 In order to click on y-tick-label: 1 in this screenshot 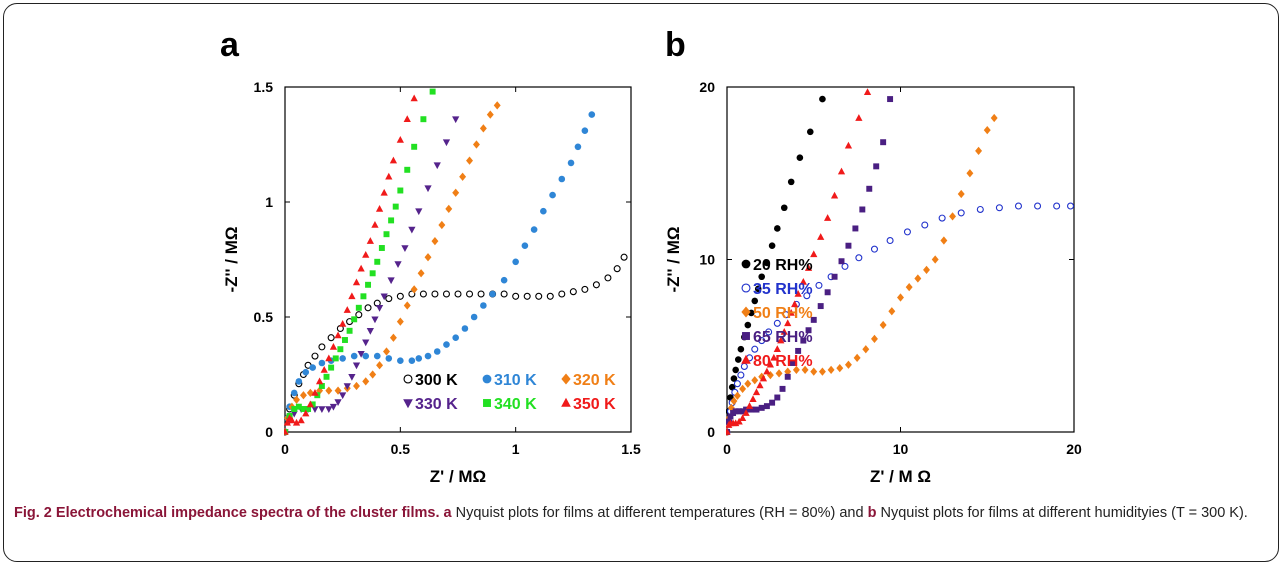, I will do `click(269, 202)`.